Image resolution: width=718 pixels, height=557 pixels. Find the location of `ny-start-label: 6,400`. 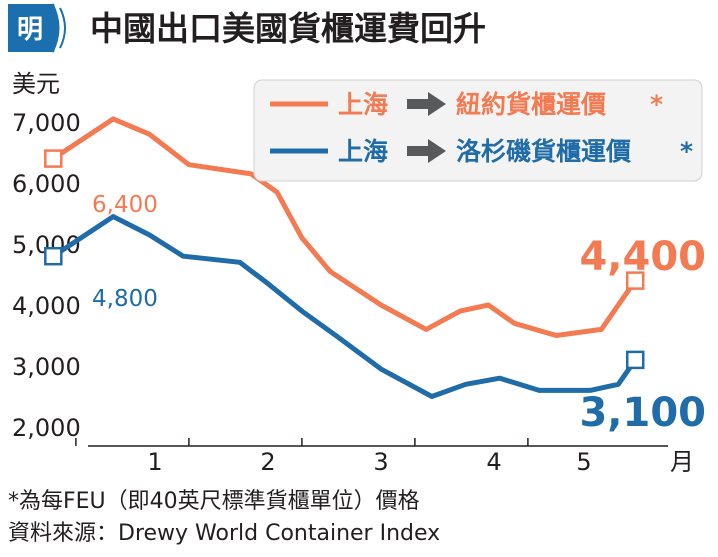

ny-start-label: 6,400 is located at coordinates (125, 205).